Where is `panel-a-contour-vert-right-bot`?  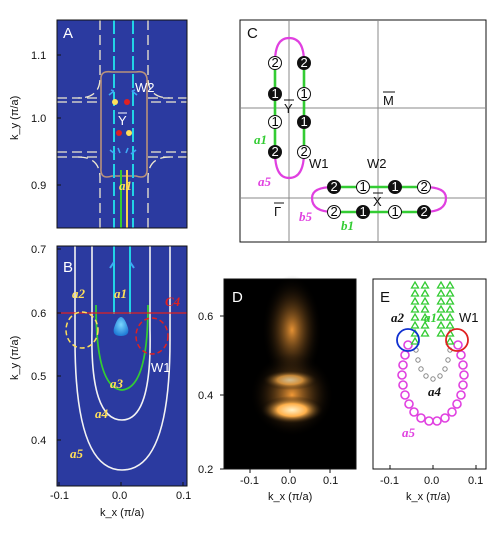 panel-a-contour-vert-right-bot is located at coordinates (159, 192).